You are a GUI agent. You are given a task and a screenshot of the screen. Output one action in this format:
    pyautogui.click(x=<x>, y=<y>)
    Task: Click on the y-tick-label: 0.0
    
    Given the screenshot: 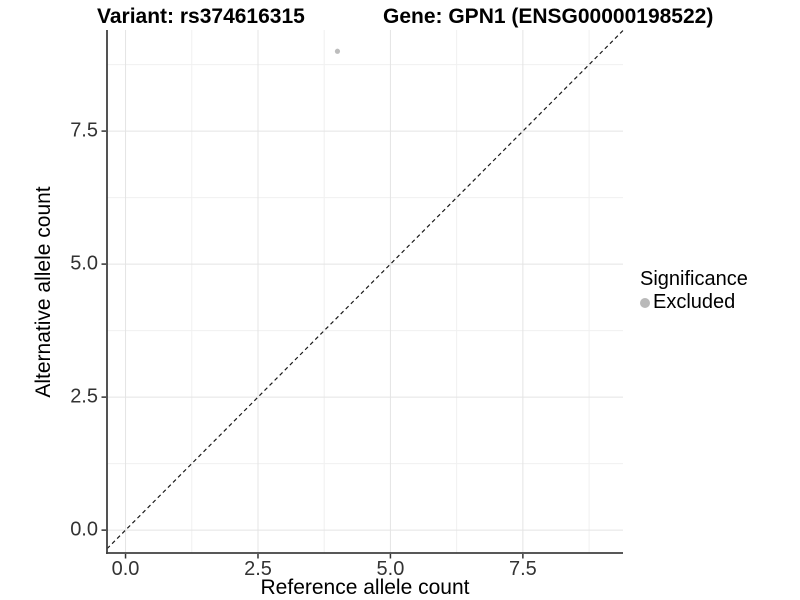 What is the action you would take?
    pyautogui.click(x=84, y=529)
    